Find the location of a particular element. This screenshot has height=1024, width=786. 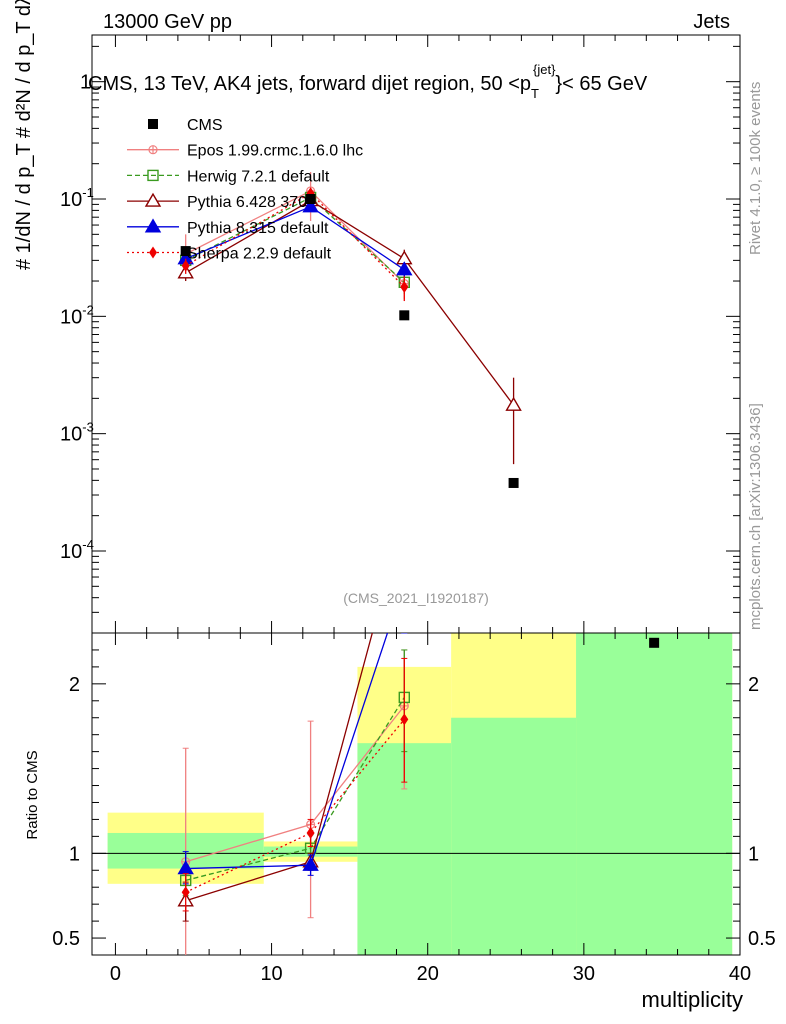

y-tick-label-1: 10⁻¹ is located at coordinates (77, 198).